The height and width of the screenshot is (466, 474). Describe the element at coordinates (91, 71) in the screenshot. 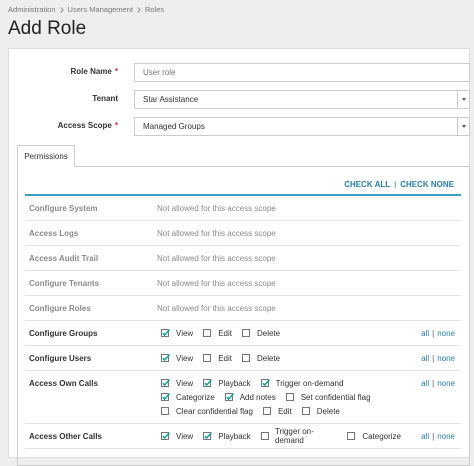

I see `label-text: Role Name` at that location.